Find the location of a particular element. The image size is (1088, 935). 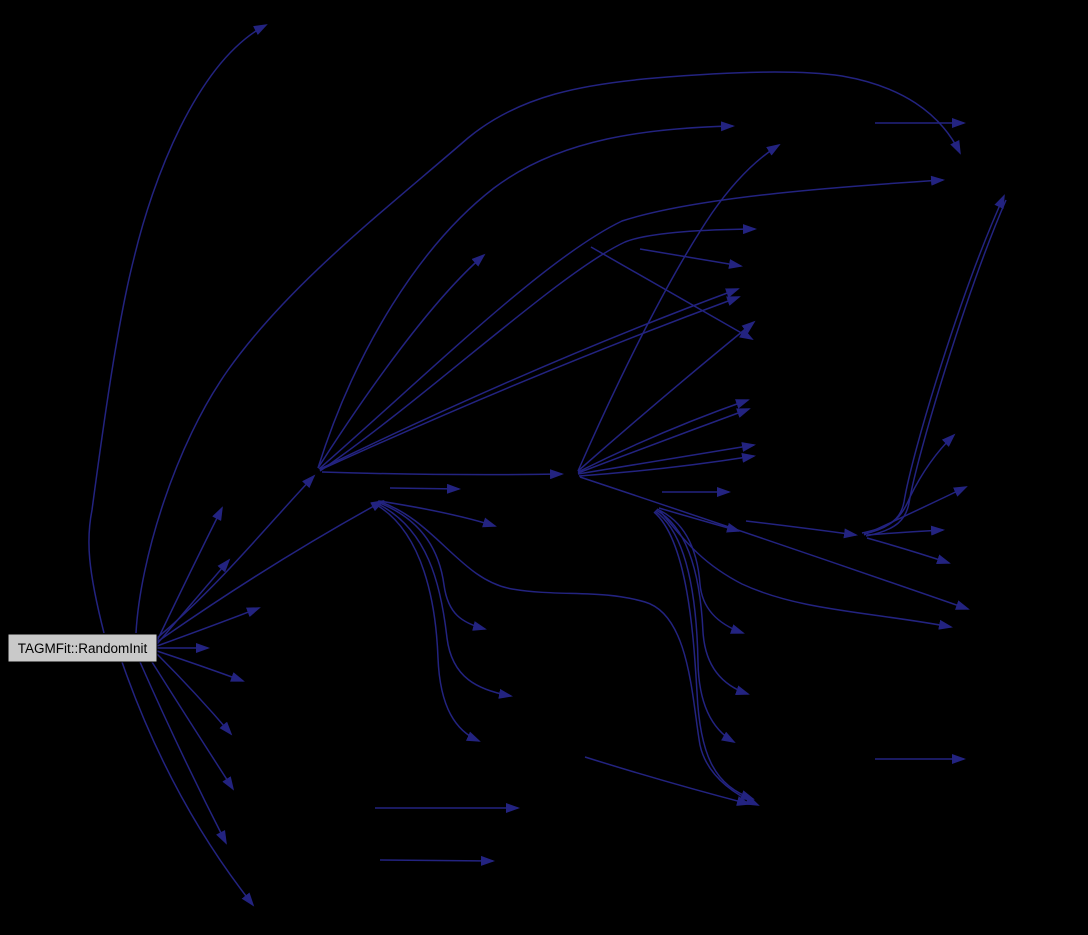

function-node-box is located at coordinates (82, 648).